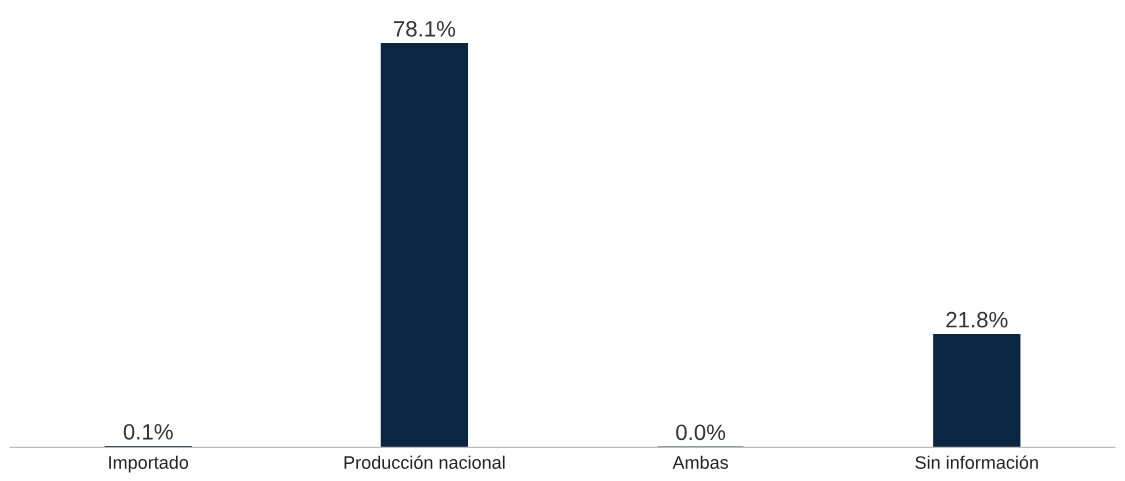 The width and height of the screenshot is (1125, 481). Describe the element at coordinates (425, 29) in the screenshot. I see `data-label: 78.1%` at that location.